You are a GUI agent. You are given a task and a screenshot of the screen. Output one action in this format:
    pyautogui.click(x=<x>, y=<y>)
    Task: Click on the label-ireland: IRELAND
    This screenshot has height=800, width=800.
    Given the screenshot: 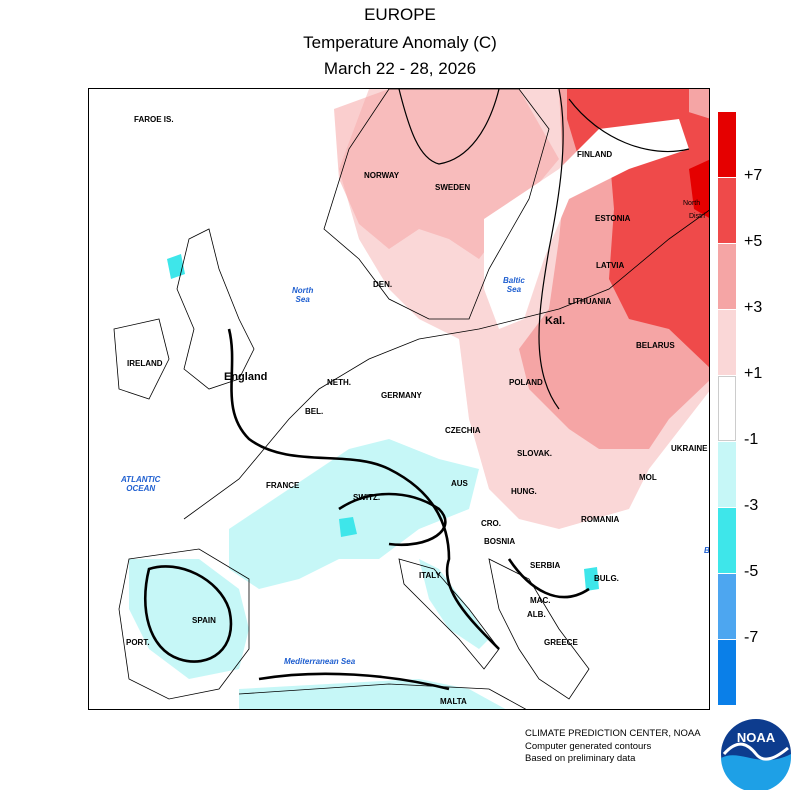 What is the action you would take?
    pyautogui.click(x=145, y=363)
    